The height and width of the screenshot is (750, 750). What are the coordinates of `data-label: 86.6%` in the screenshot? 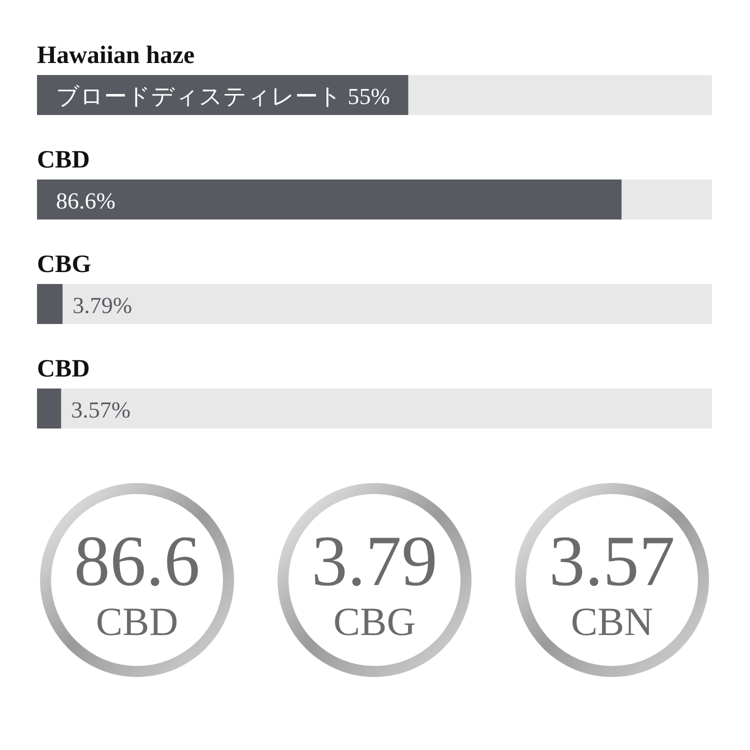 It's located at (86, 201).